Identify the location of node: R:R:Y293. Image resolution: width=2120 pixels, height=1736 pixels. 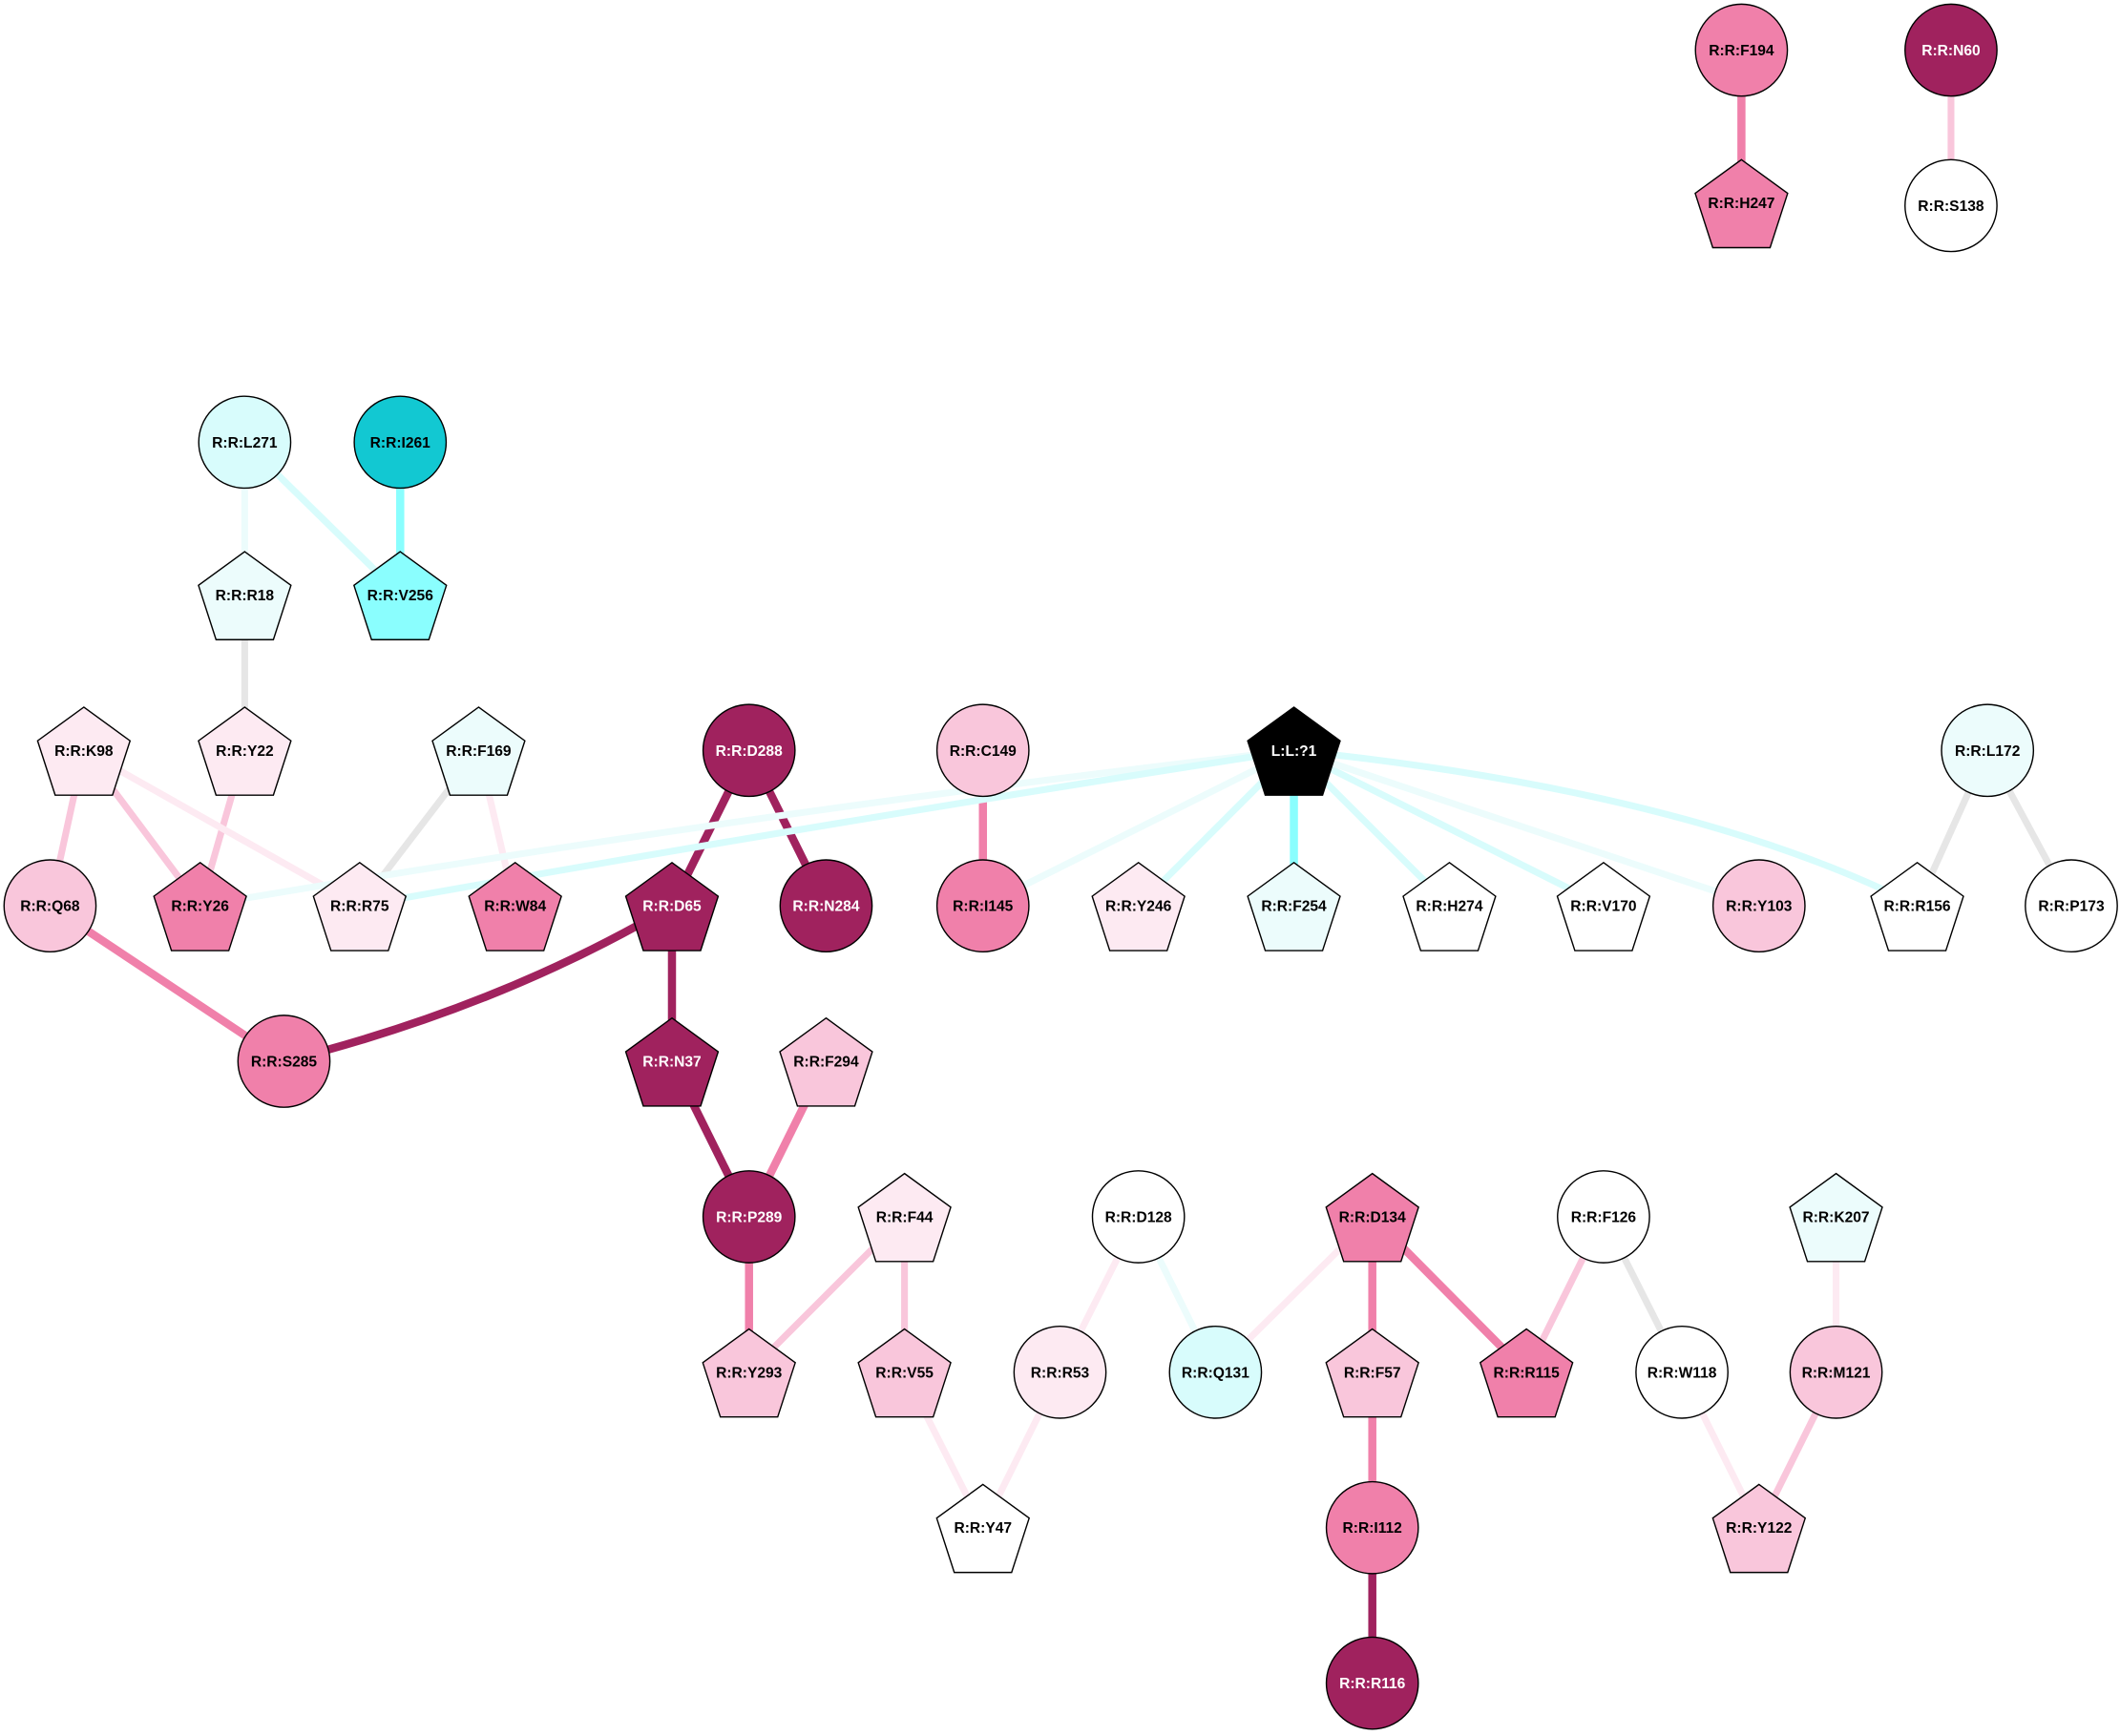
(749, 1373).